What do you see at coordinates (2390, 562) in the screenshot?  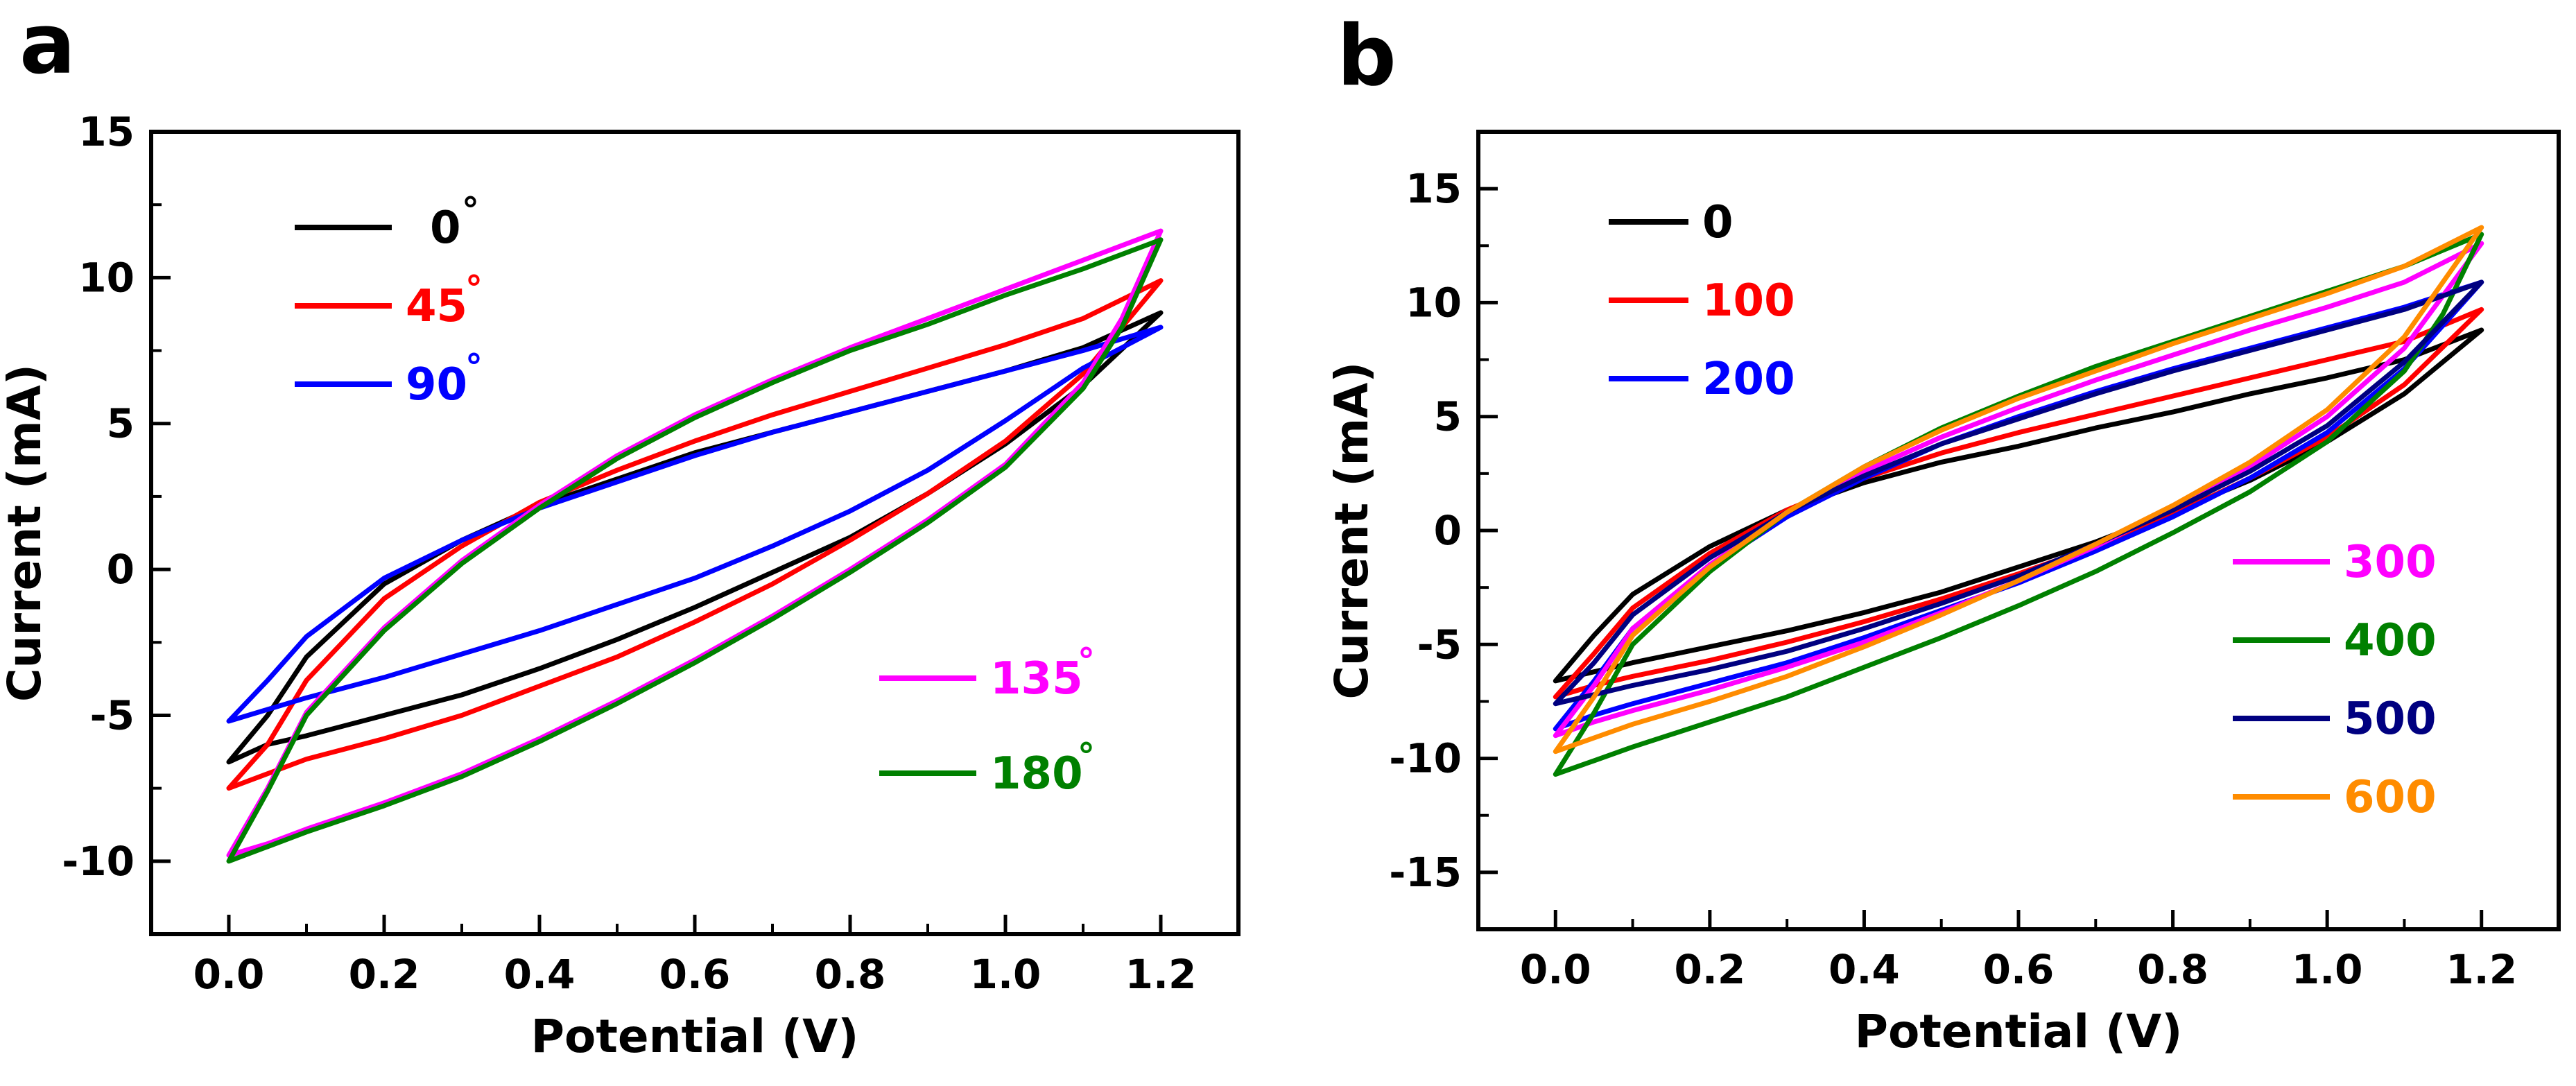 I see `legend-label-300: 300` at bounding box center [2390, 562].